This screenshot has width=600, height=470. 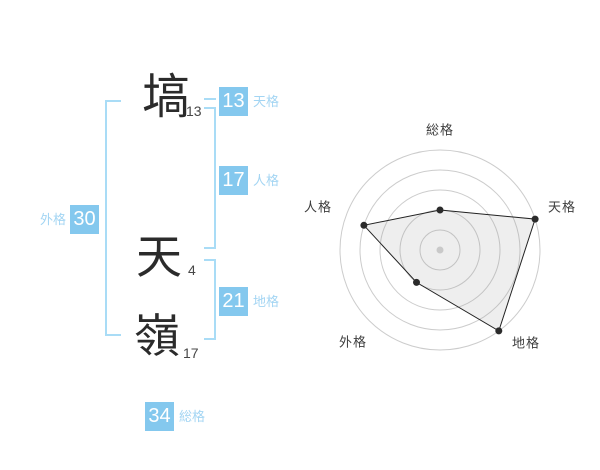 What do you see at coordinates (191, 353) in the screenshot?
I see `name-char-3-strokes: 17` at bounding box center [191, 353].